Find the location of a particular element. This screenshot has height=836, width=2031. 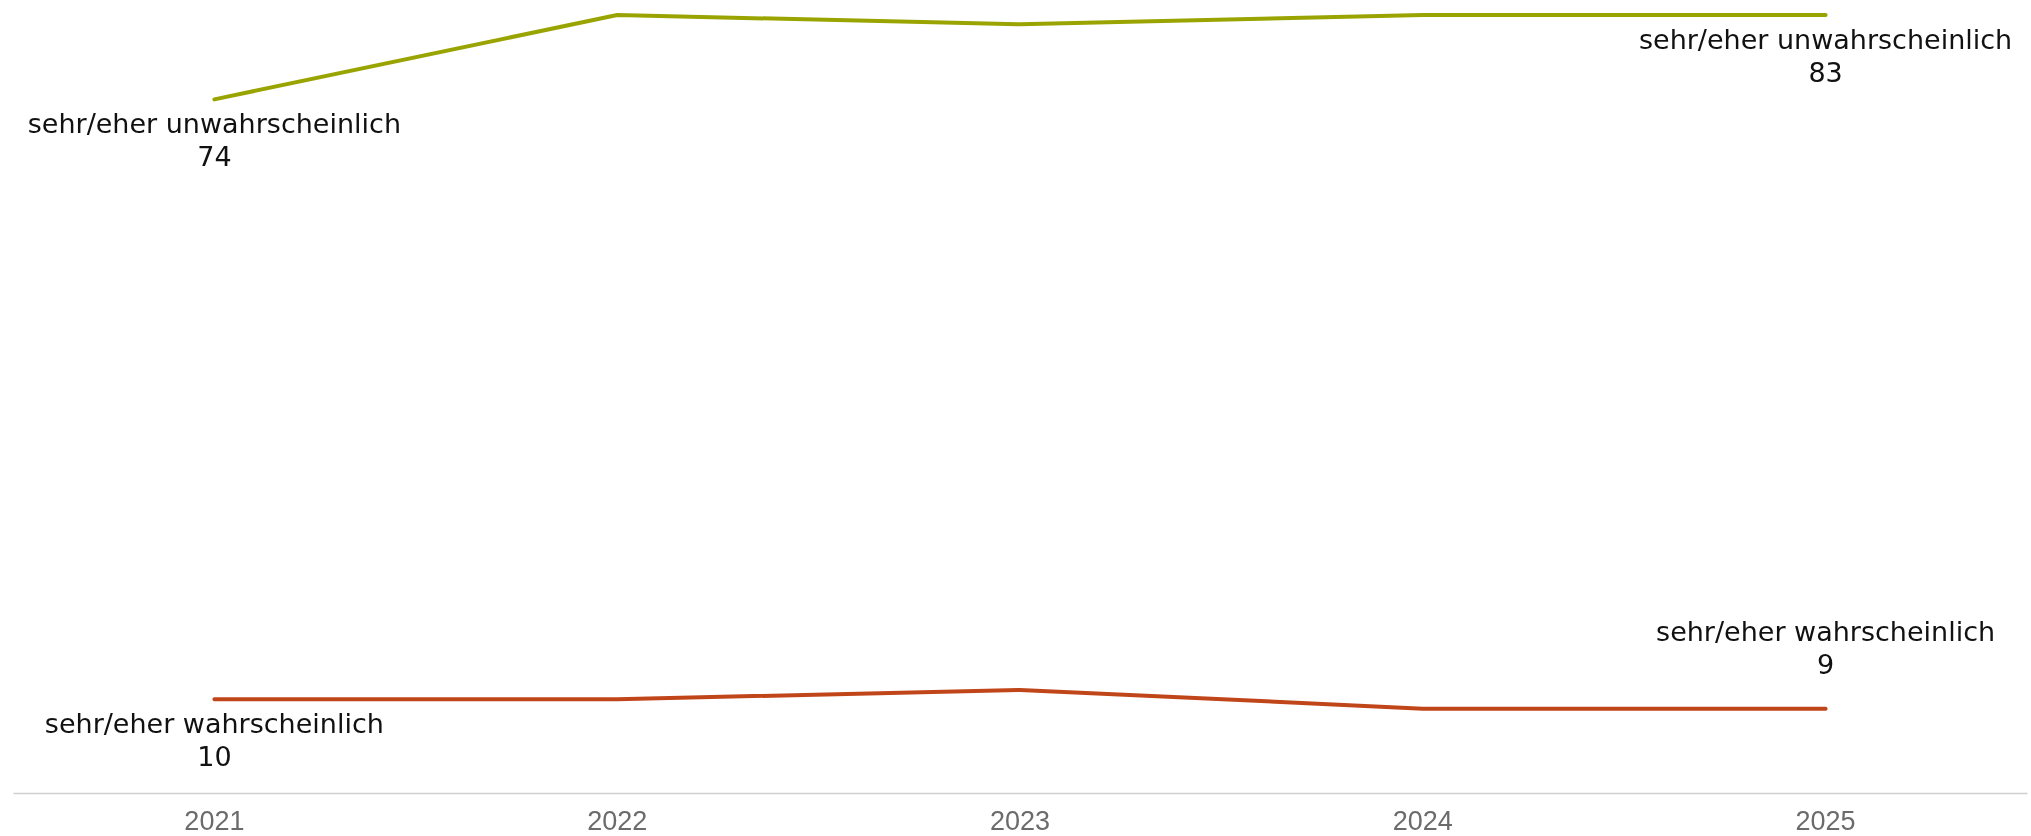

data-label: 9 is located at coordinates (1826, 664).